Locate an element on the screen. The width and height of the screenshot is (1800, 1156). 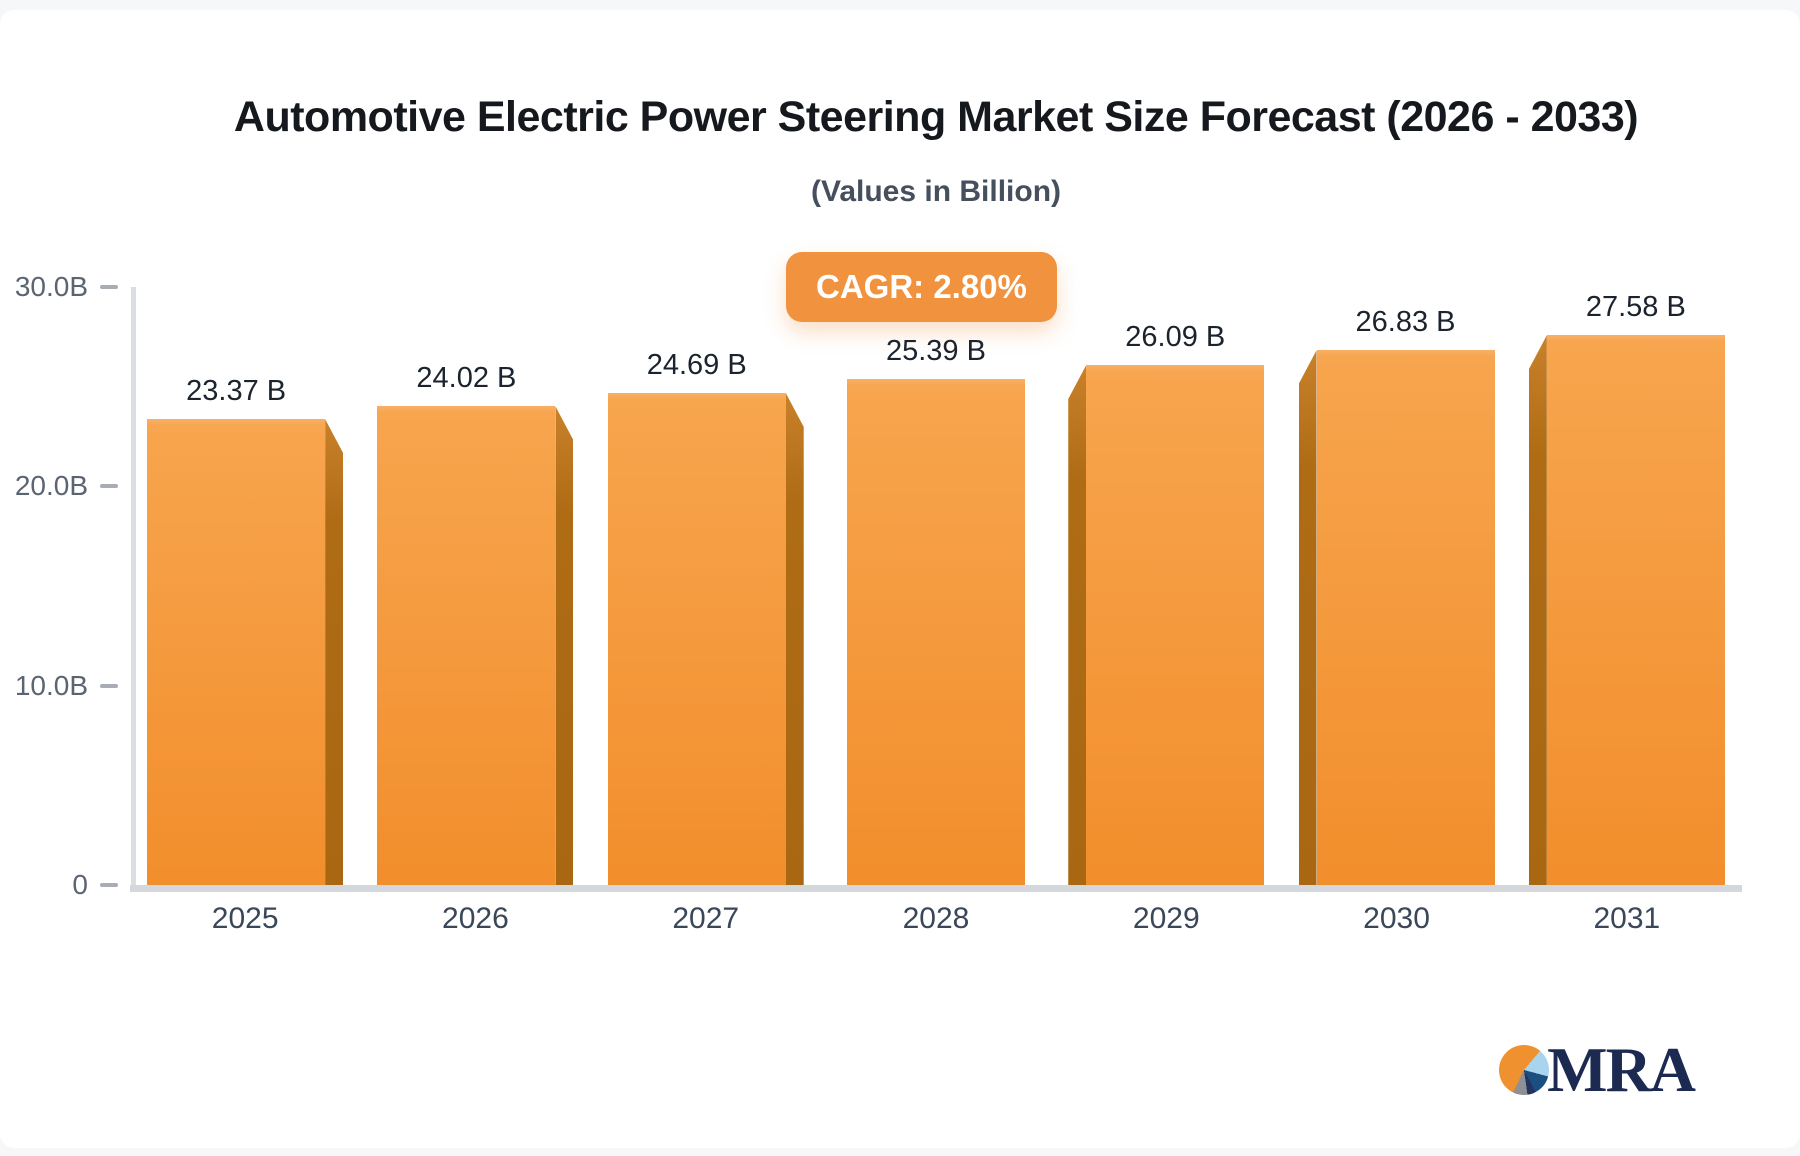
bar-face: 25.39 B is located at coordinates (935, 610).